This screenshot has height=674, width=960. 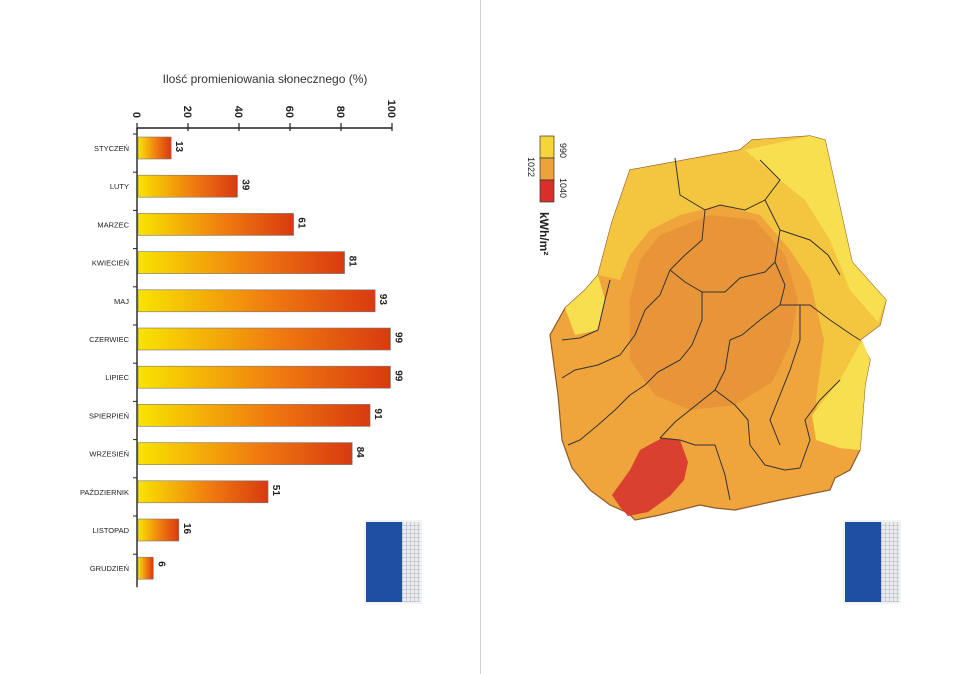 What do you see at coordinates (110, 263) in the screenshot?
I see `category-label: KWIECIEŃ` at bounding box center [110, 263].